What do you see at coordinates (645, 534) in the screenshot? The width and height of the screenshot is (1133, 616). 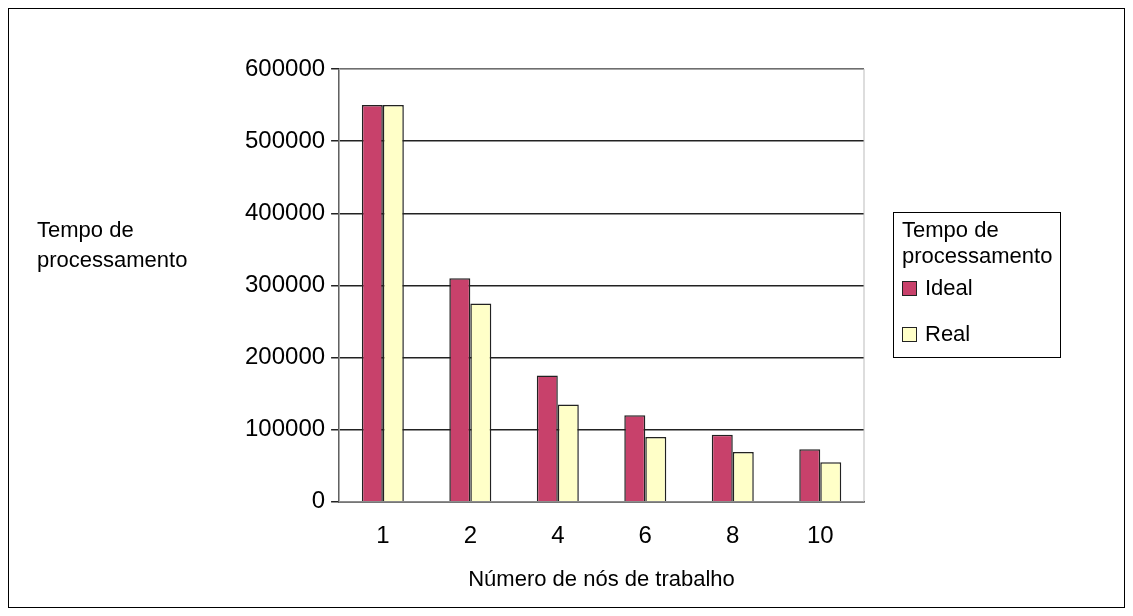 I see `x-tick-label: 6` at bounding box center [645, 534].